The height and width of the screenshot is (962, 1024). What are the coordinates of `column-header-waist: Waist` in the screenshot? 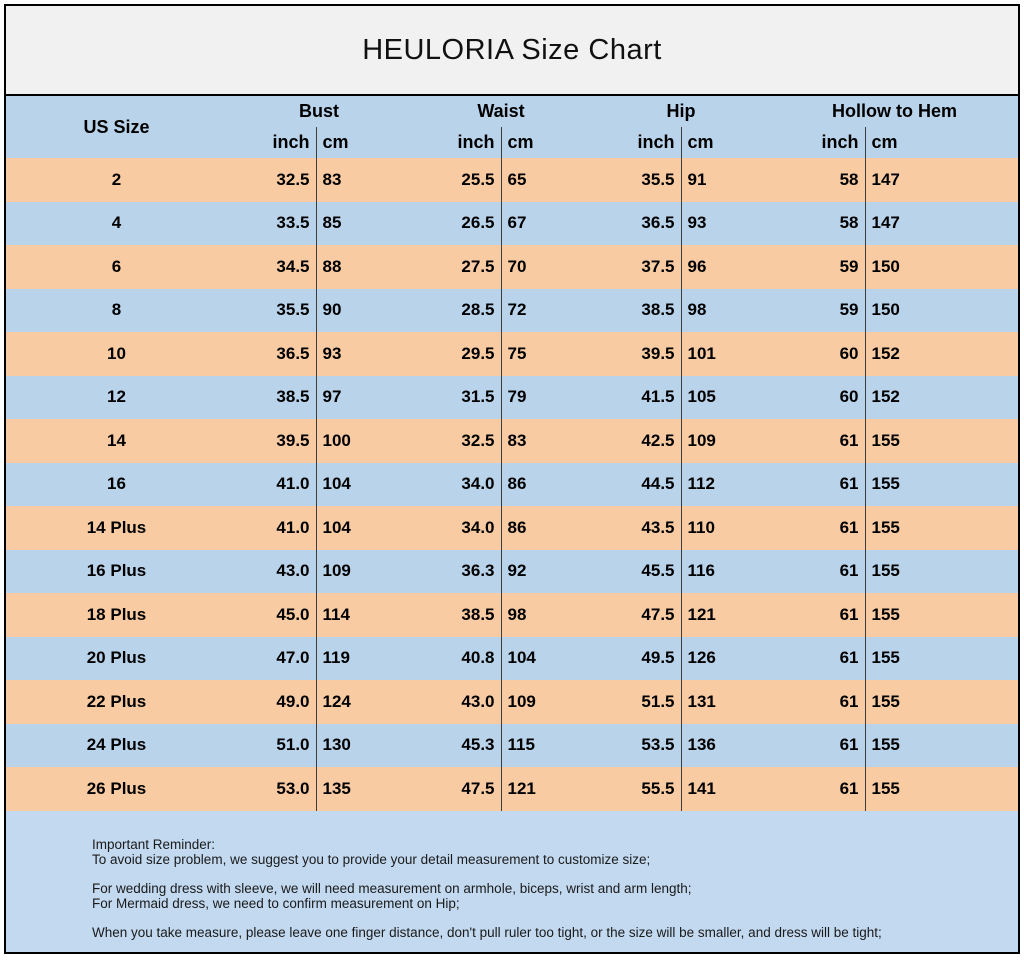 It's located at (501, 111).